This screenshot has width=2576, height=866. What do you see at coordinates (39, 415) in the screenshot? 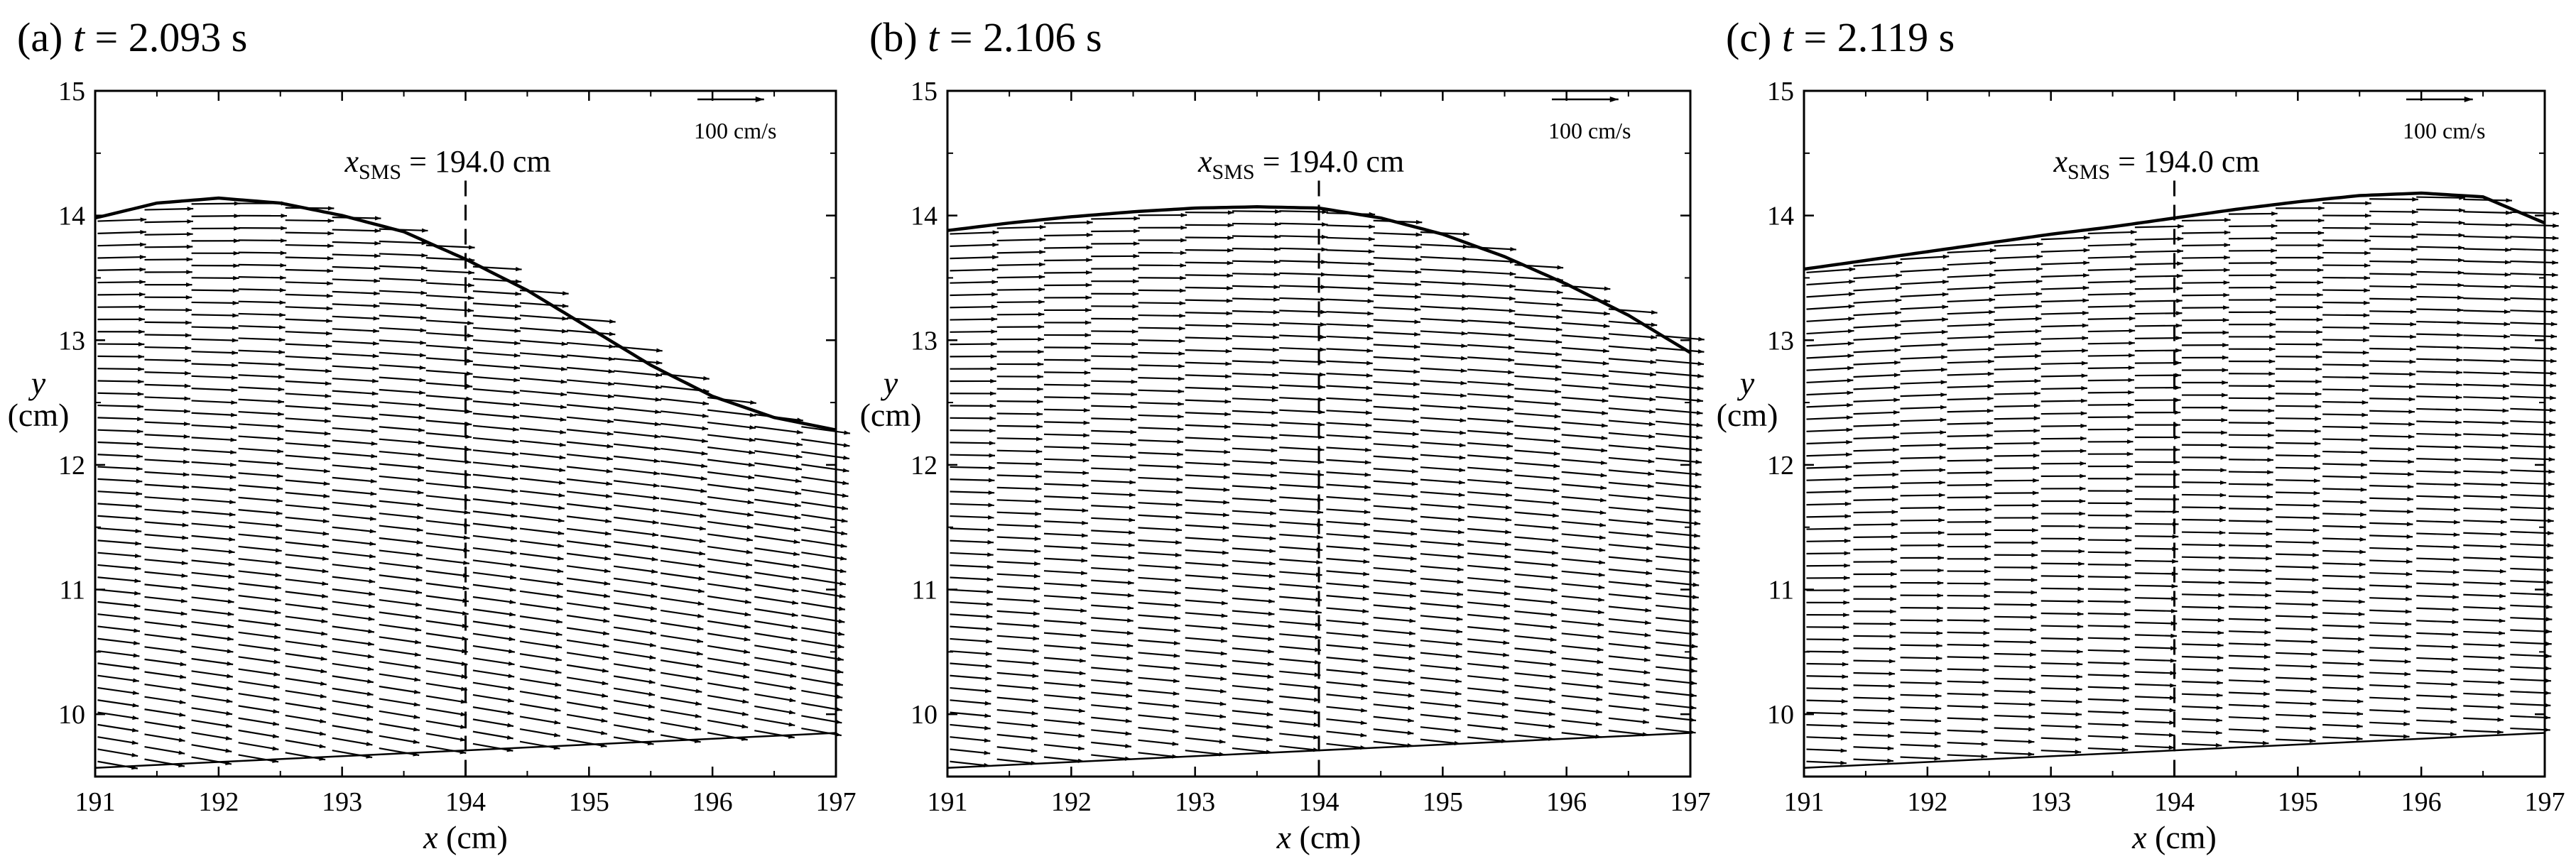
I see `y-axis-title-unit: (cm)` at bounding box center [39, 415].